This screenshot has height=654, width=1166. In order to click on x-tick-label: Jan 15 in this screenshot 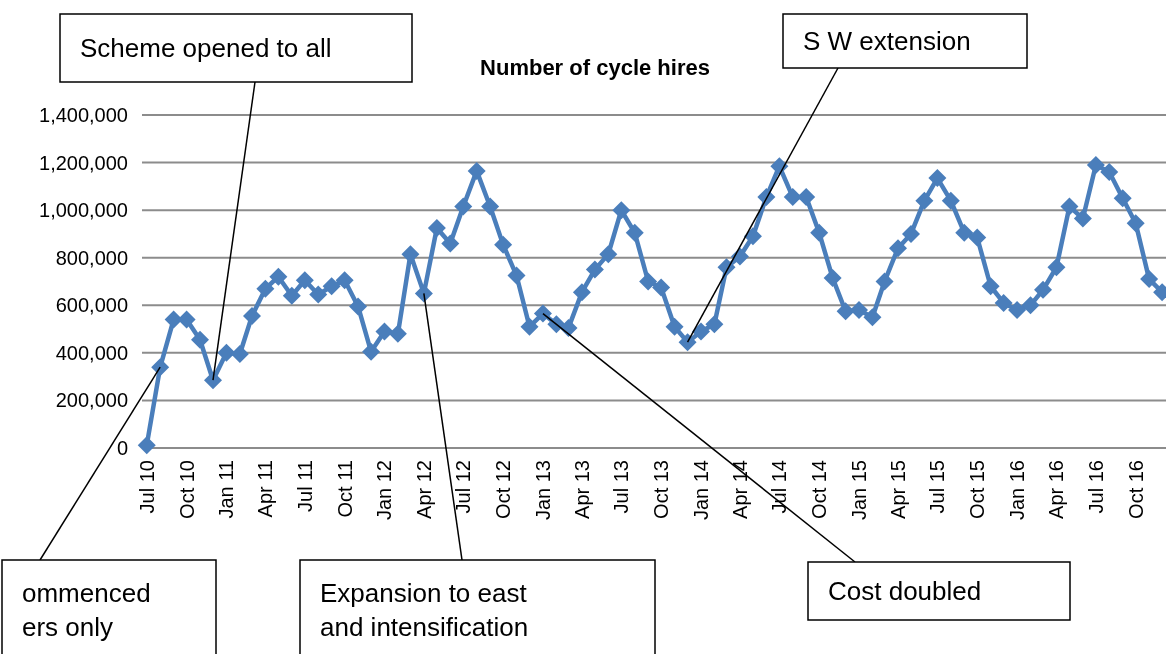, I will do `click(859, 490)`.